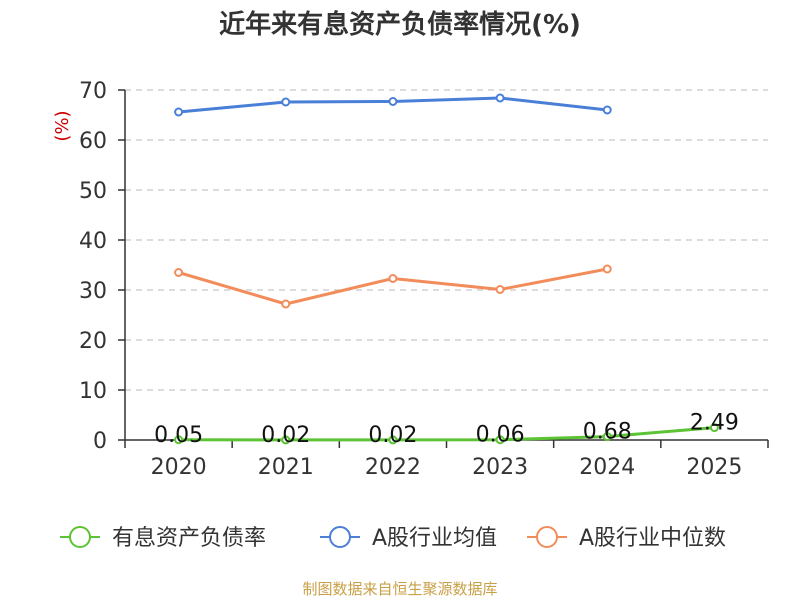 Image resolution: width=800 pixels, height=600 pixels. What do you see at coordinates (189, 538) in the screenshot?
I see `legend-label-0: 有息资产负债率` at bounding box center [189, 538].